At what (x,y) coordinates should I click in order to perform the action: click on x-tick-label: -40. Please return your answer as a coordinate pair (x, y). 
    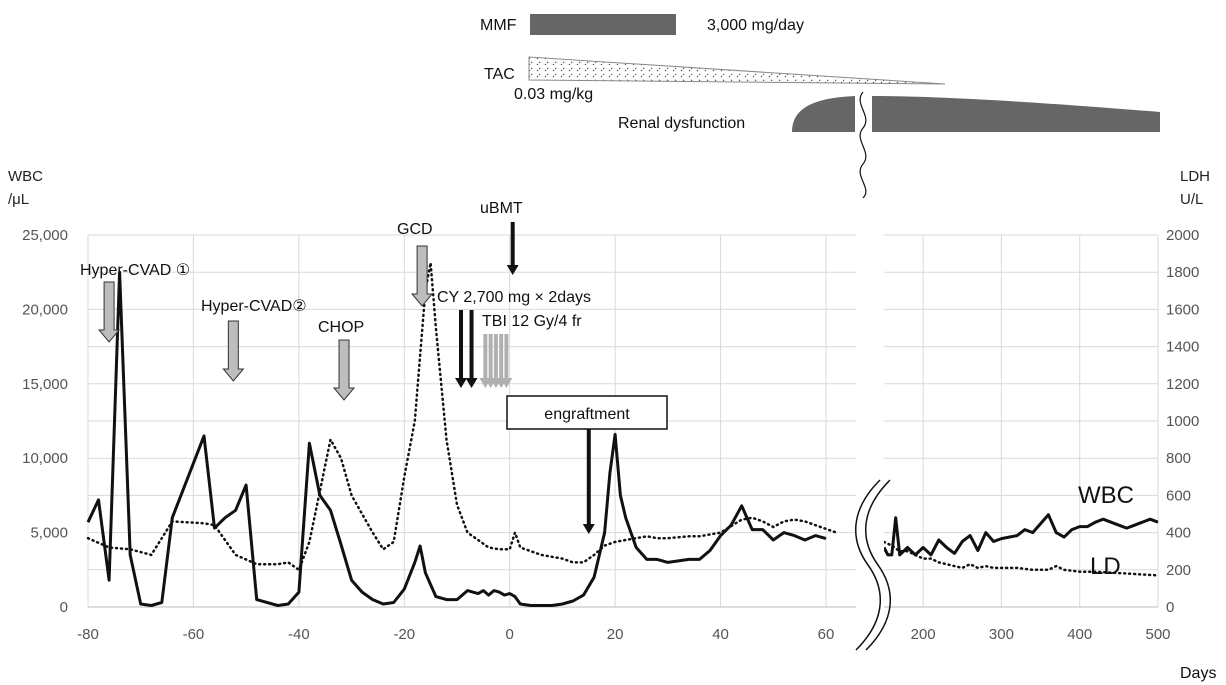
    Looking at the image, I should click on (299, 634).